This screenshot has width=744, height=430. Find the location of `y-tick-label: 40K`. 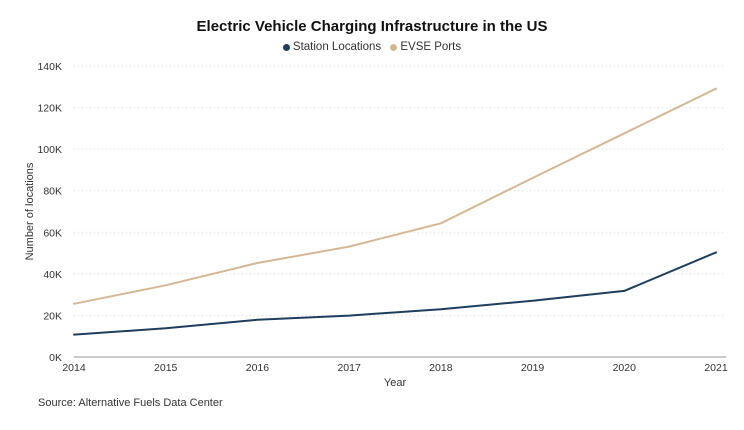

y-tick-label: 40K is located at coordinates (52, 275).